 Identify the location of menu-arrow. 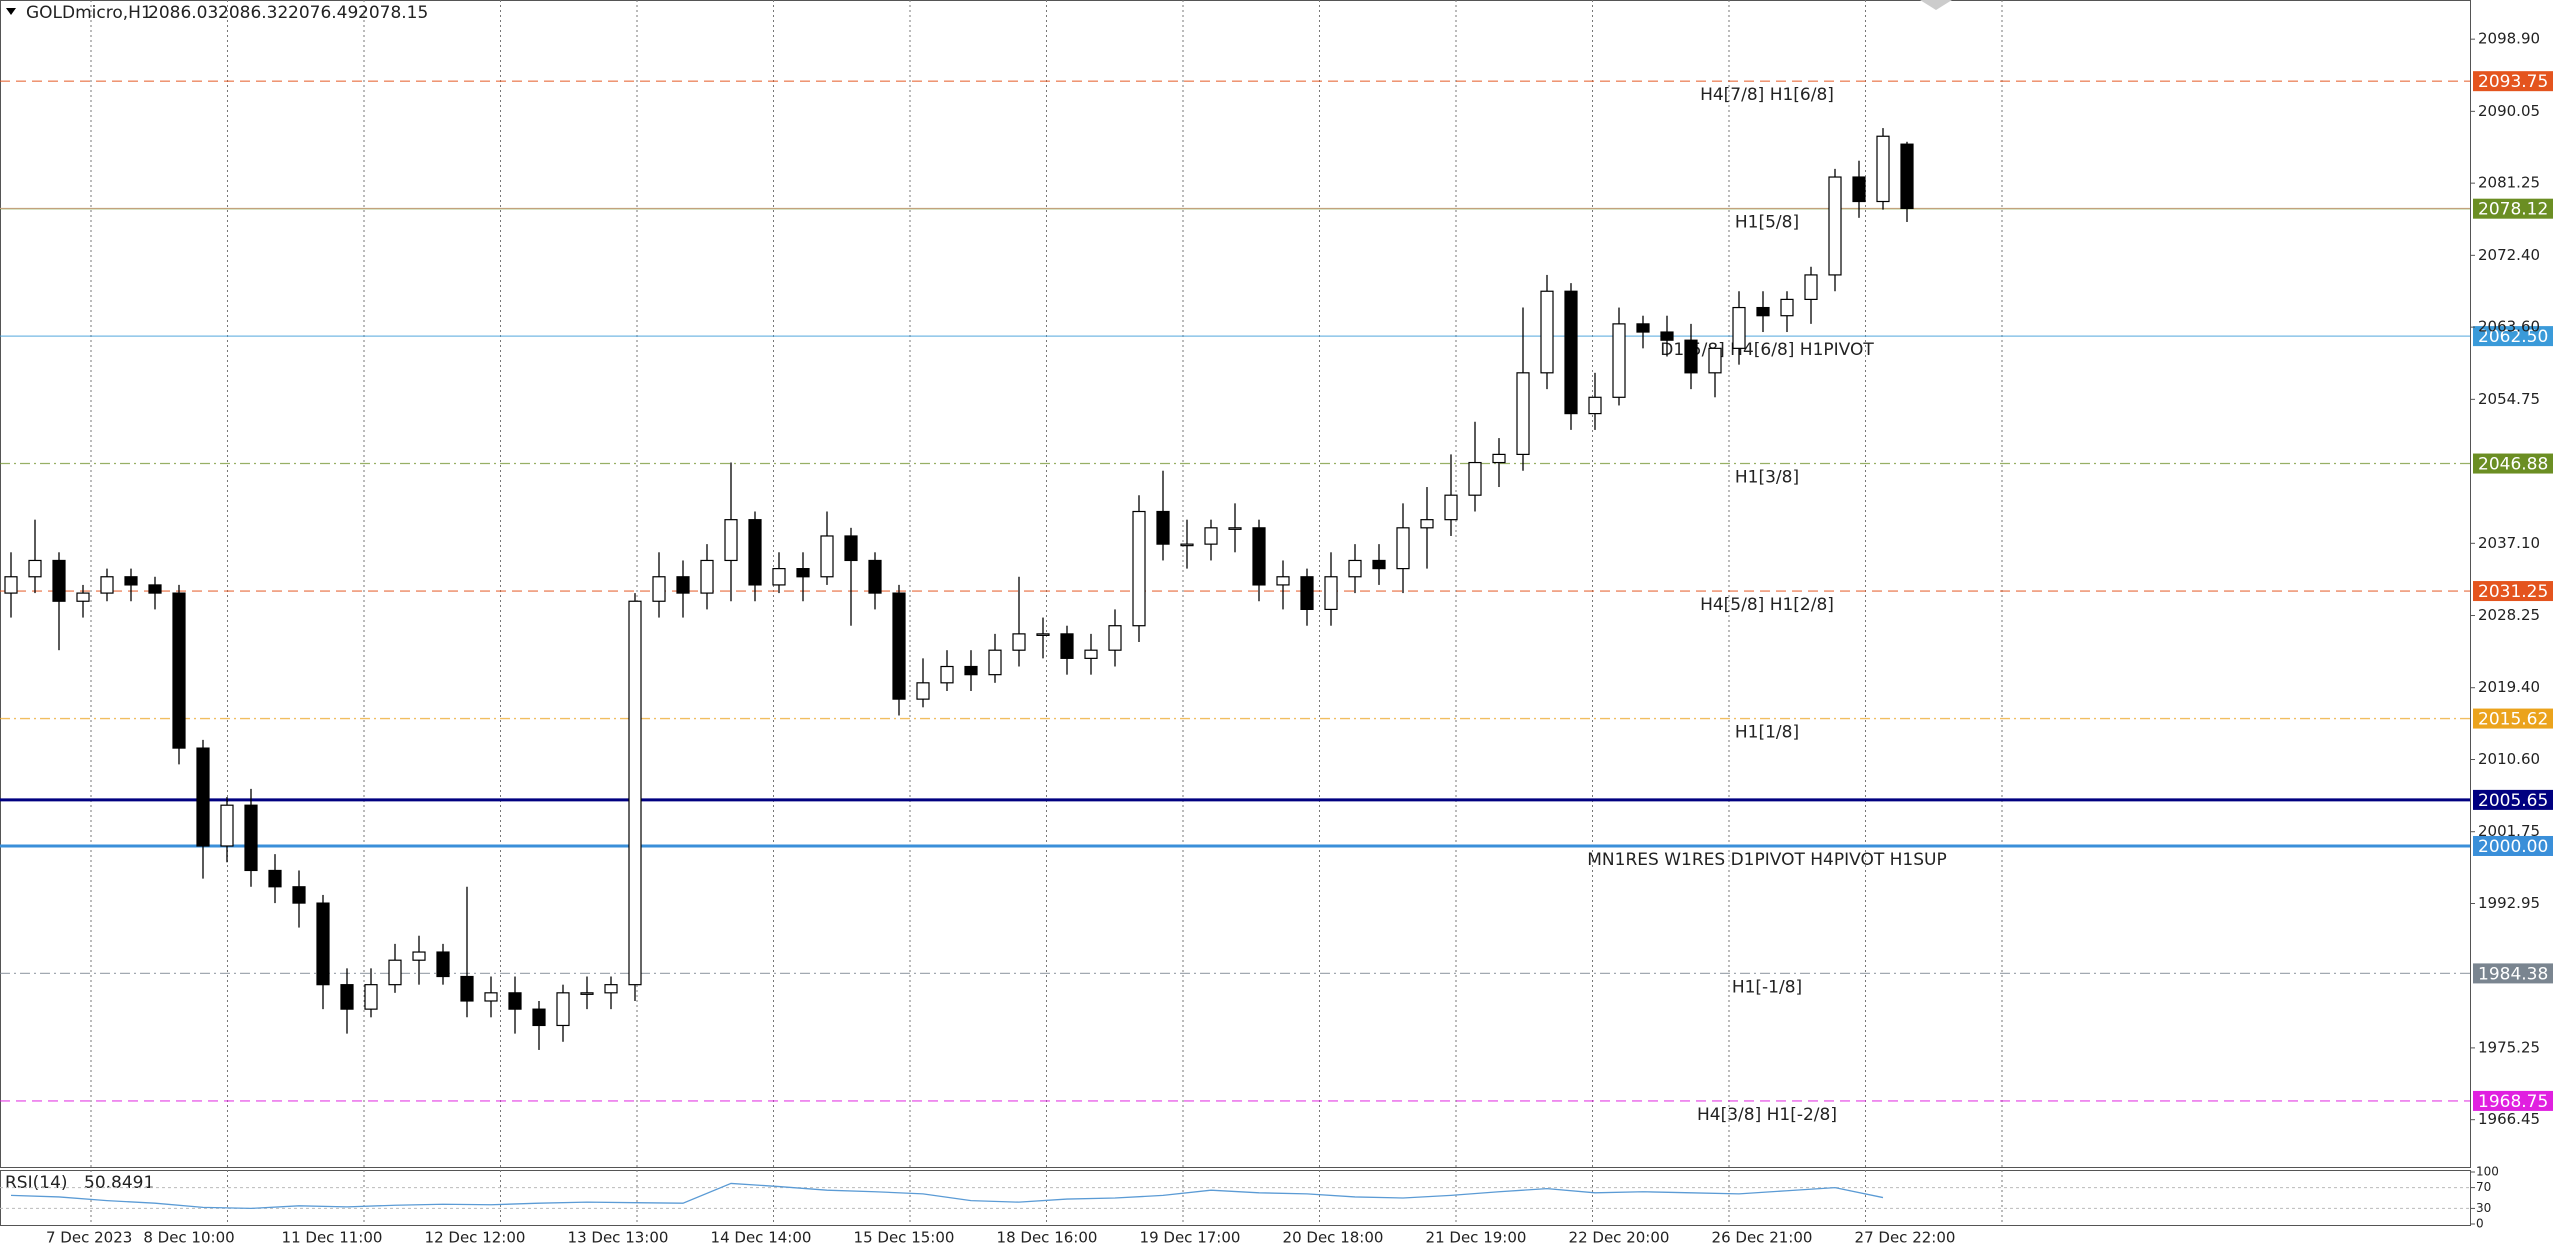
(11, 11).